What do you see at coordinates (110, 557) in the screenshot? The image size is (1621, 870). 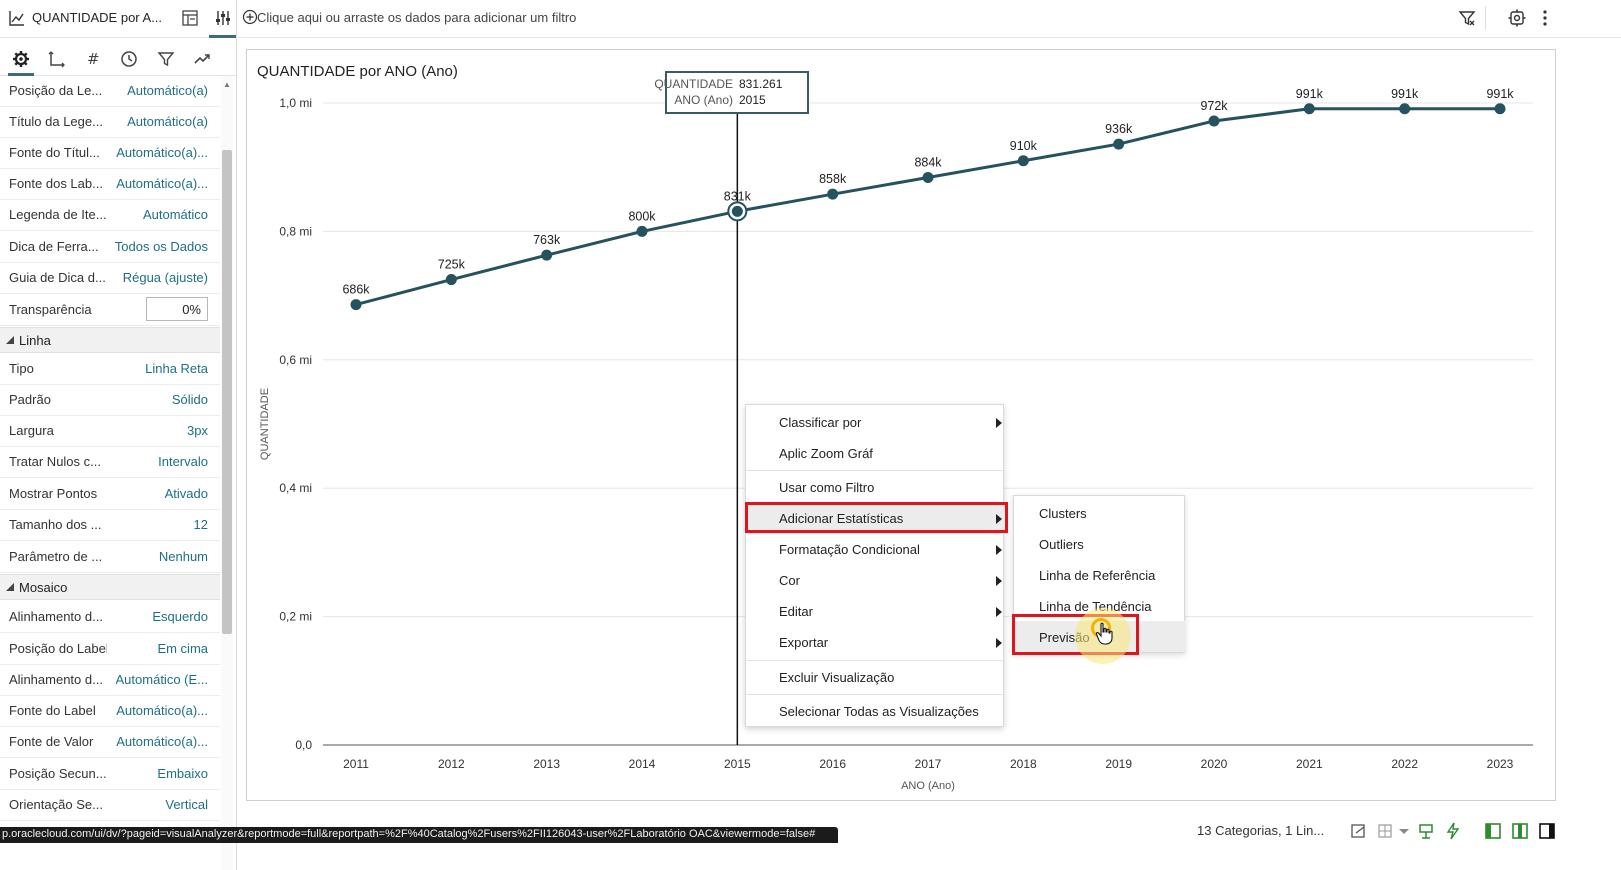 I see `property-row: Parâmetro de ... Nenhum` at bounding box center [110, 557].